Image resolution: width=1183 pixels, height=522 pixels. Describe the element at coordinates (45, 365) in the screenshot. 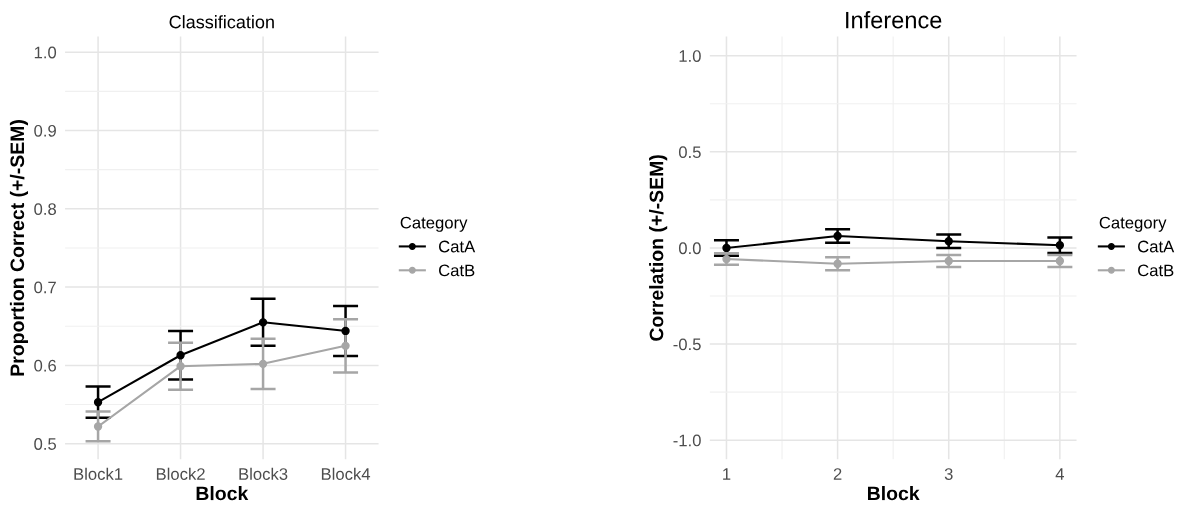

I see `y-tick-label: 0.6` at that location.